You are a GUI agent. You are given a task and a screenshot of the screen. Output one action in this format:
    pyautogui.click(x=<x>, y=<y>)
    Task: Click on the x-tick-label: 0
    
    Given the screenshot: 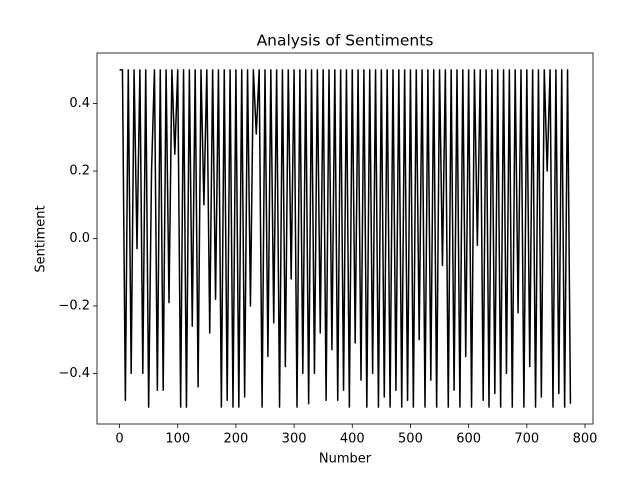 What is the action you would take?
    pyautogui.click(x=119, y=439)
    